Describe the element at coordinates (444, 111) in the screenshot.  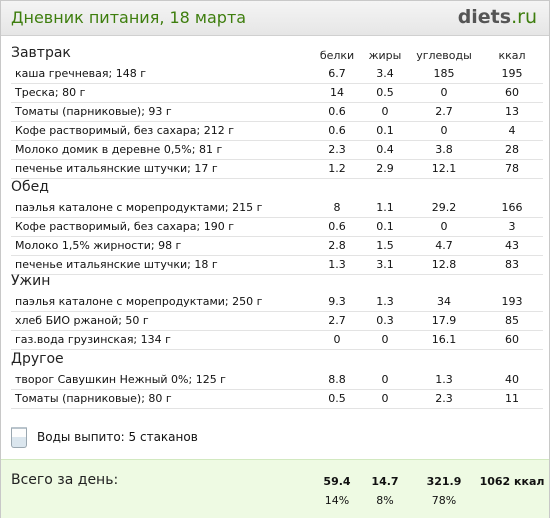
I see `food-carbs: 2.7` at that location.